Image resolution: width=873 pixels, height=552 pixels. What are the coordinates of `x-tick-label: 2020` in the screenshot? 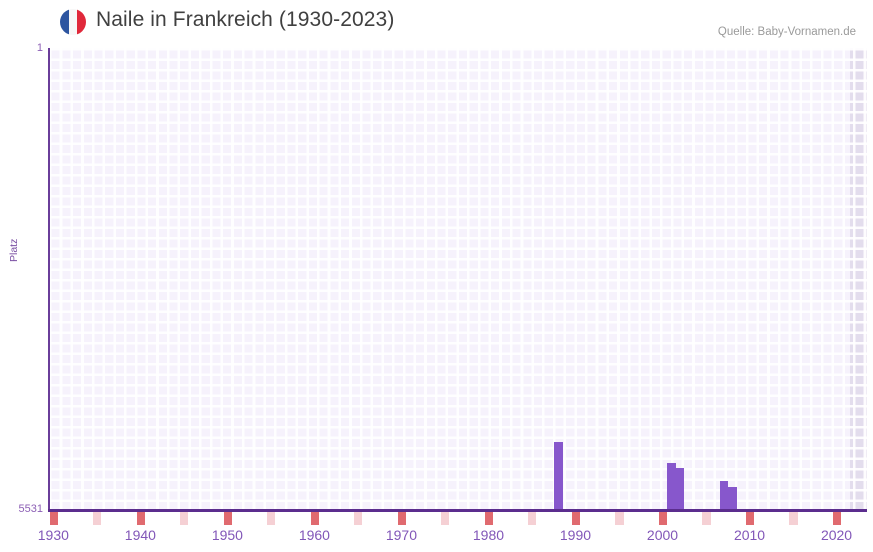 It's located at (836, 535).